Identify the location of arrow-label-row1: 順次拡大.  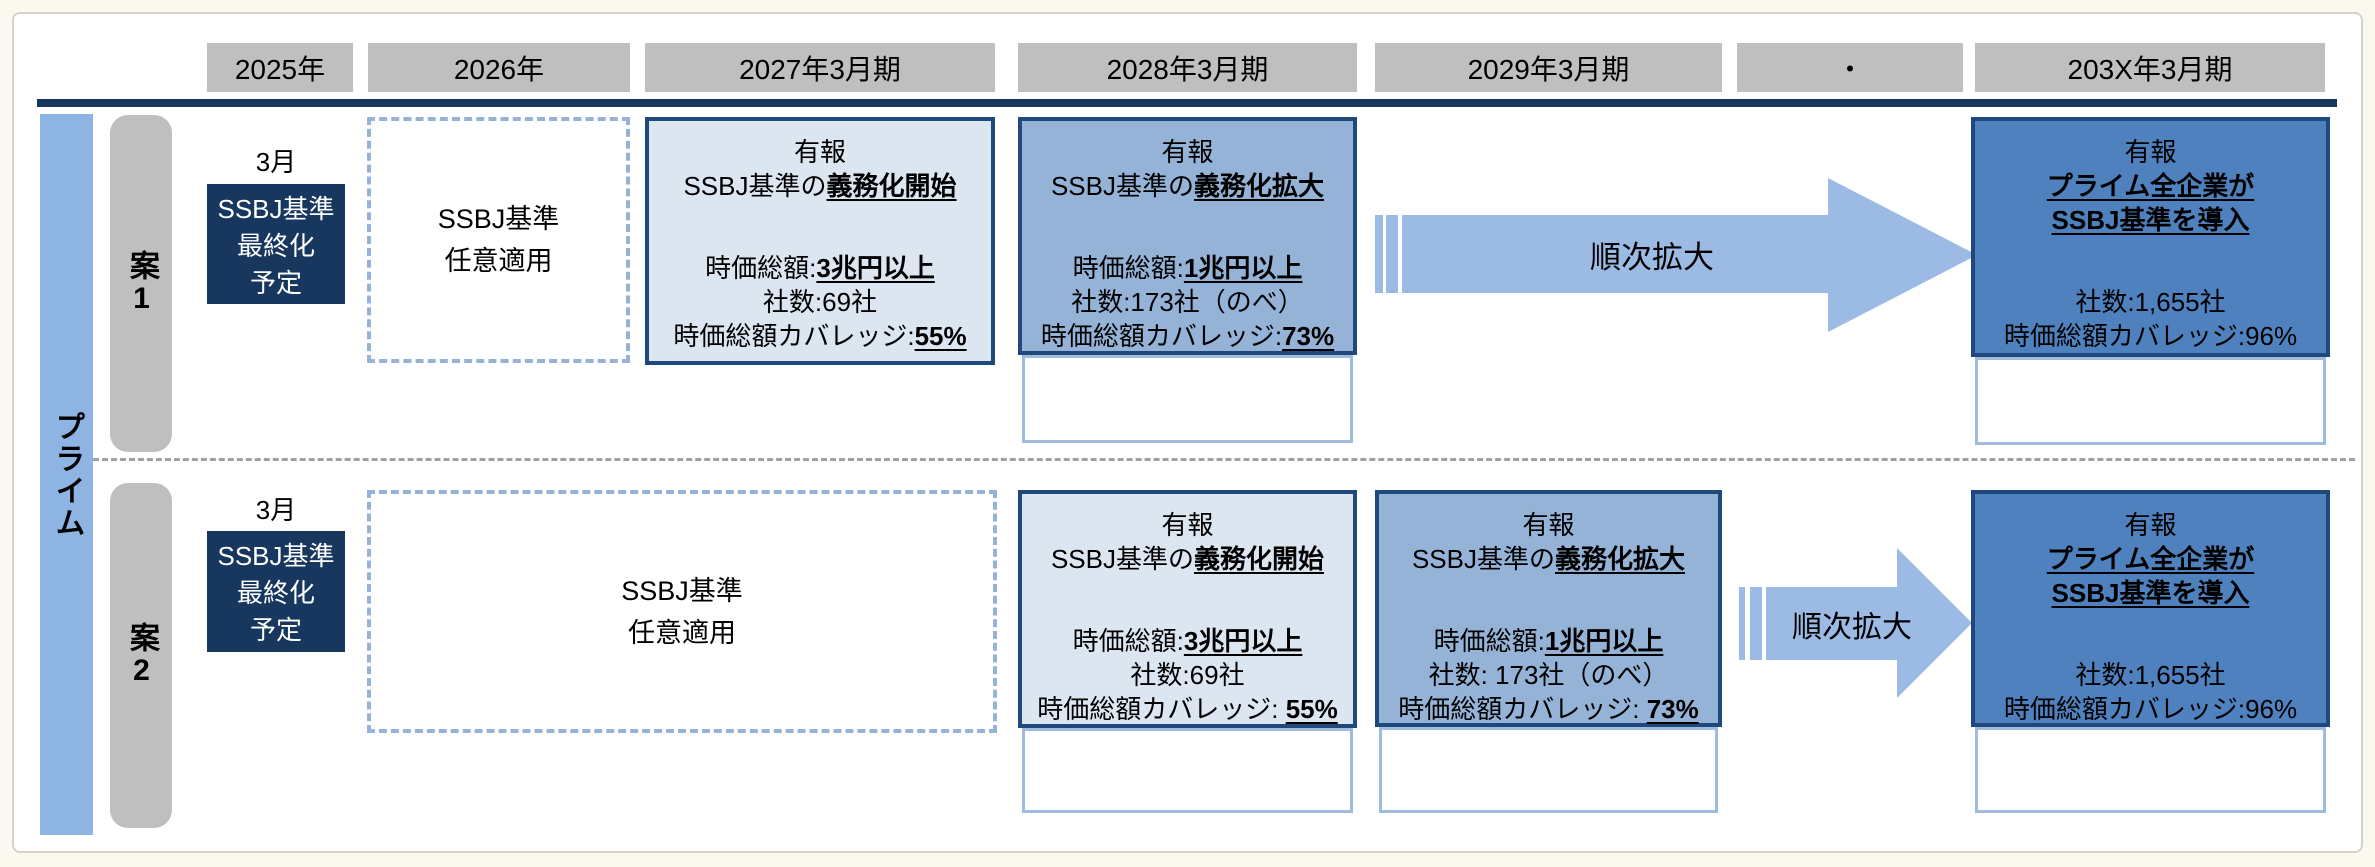
(1652, 257).